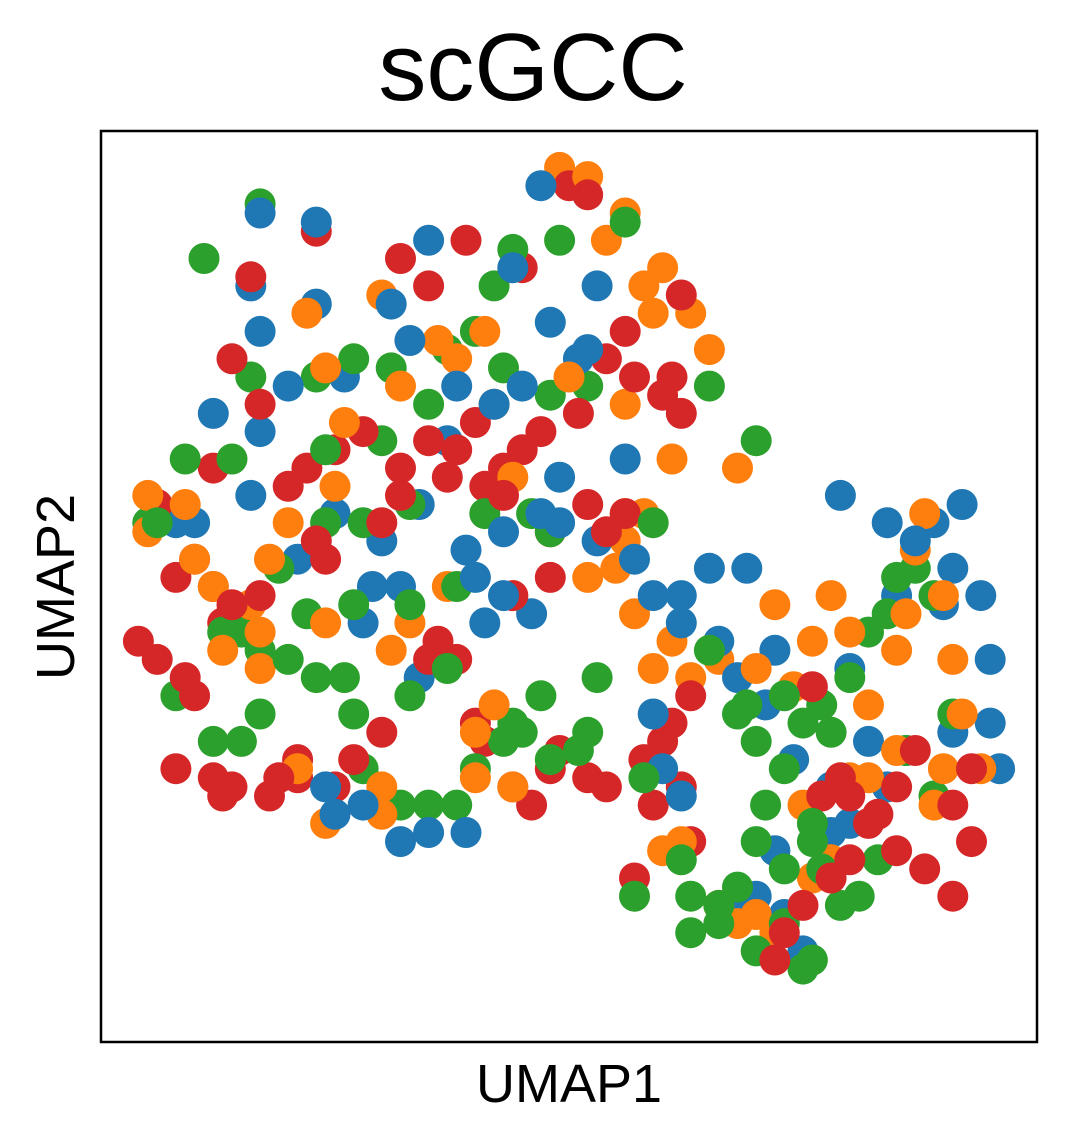 This screenshot has height=1144, width=1066. What do you see at coordinates (533, 67) in the screenshot?
I see `chart-title: scGCC` at bounding box center [533, 67].